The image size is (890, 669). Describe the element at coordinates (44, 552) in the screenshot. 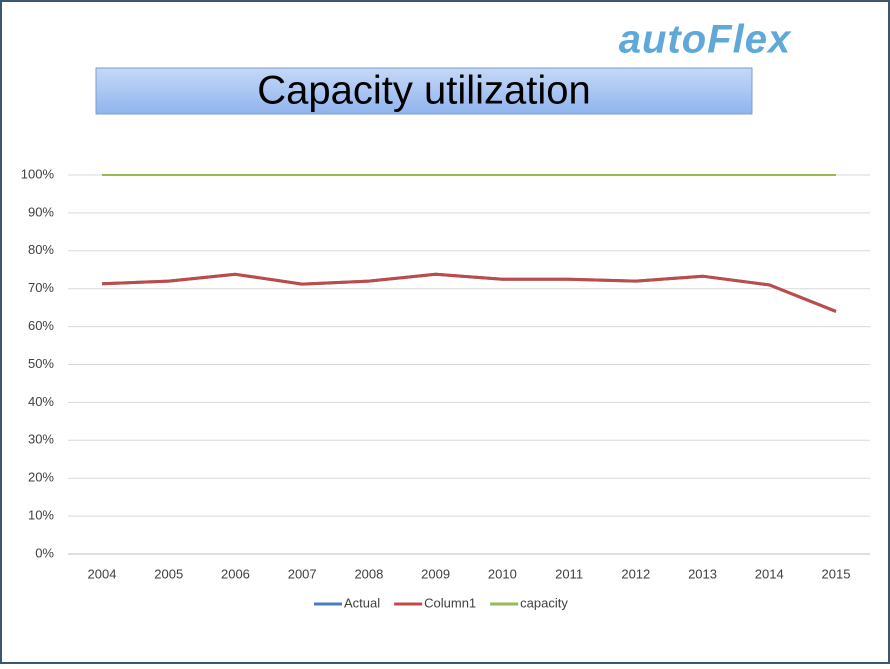

I see `y-tick-label: 0%` at that location.